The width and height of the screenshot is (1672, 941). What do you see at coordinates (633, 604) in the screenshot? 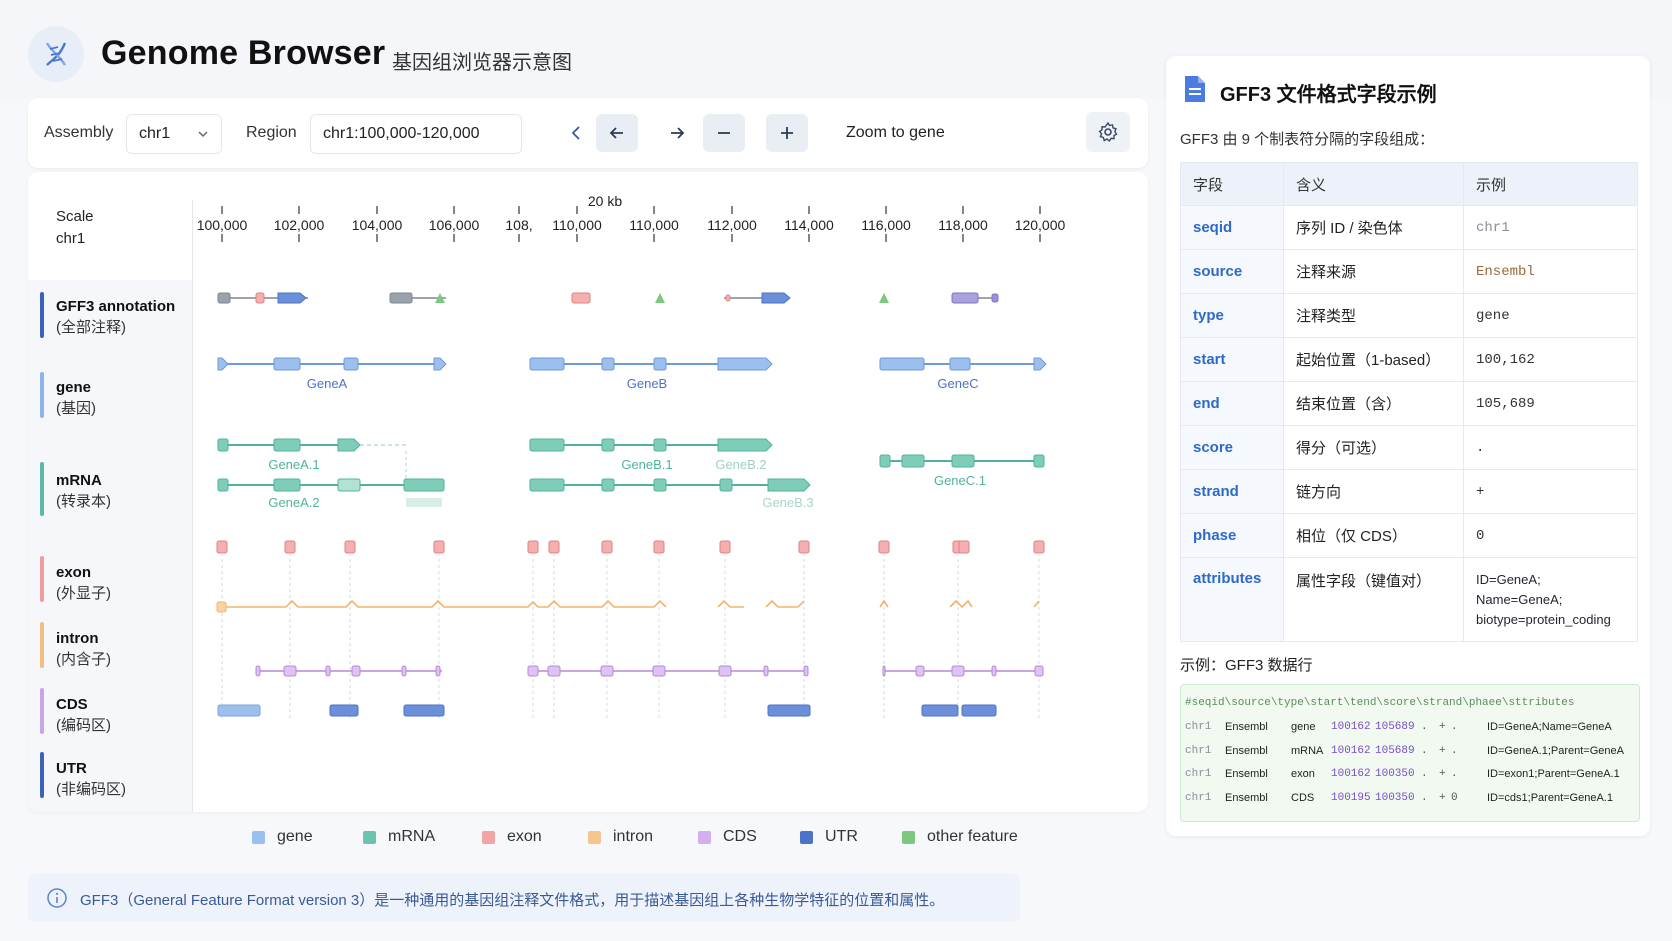
I see `intron-line` at bounding box center [633, 604].